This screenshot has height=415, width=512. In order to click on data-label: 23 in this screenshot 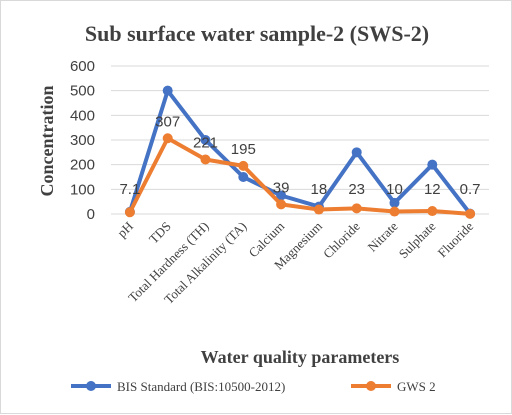, I will do `click(356, 189)`.